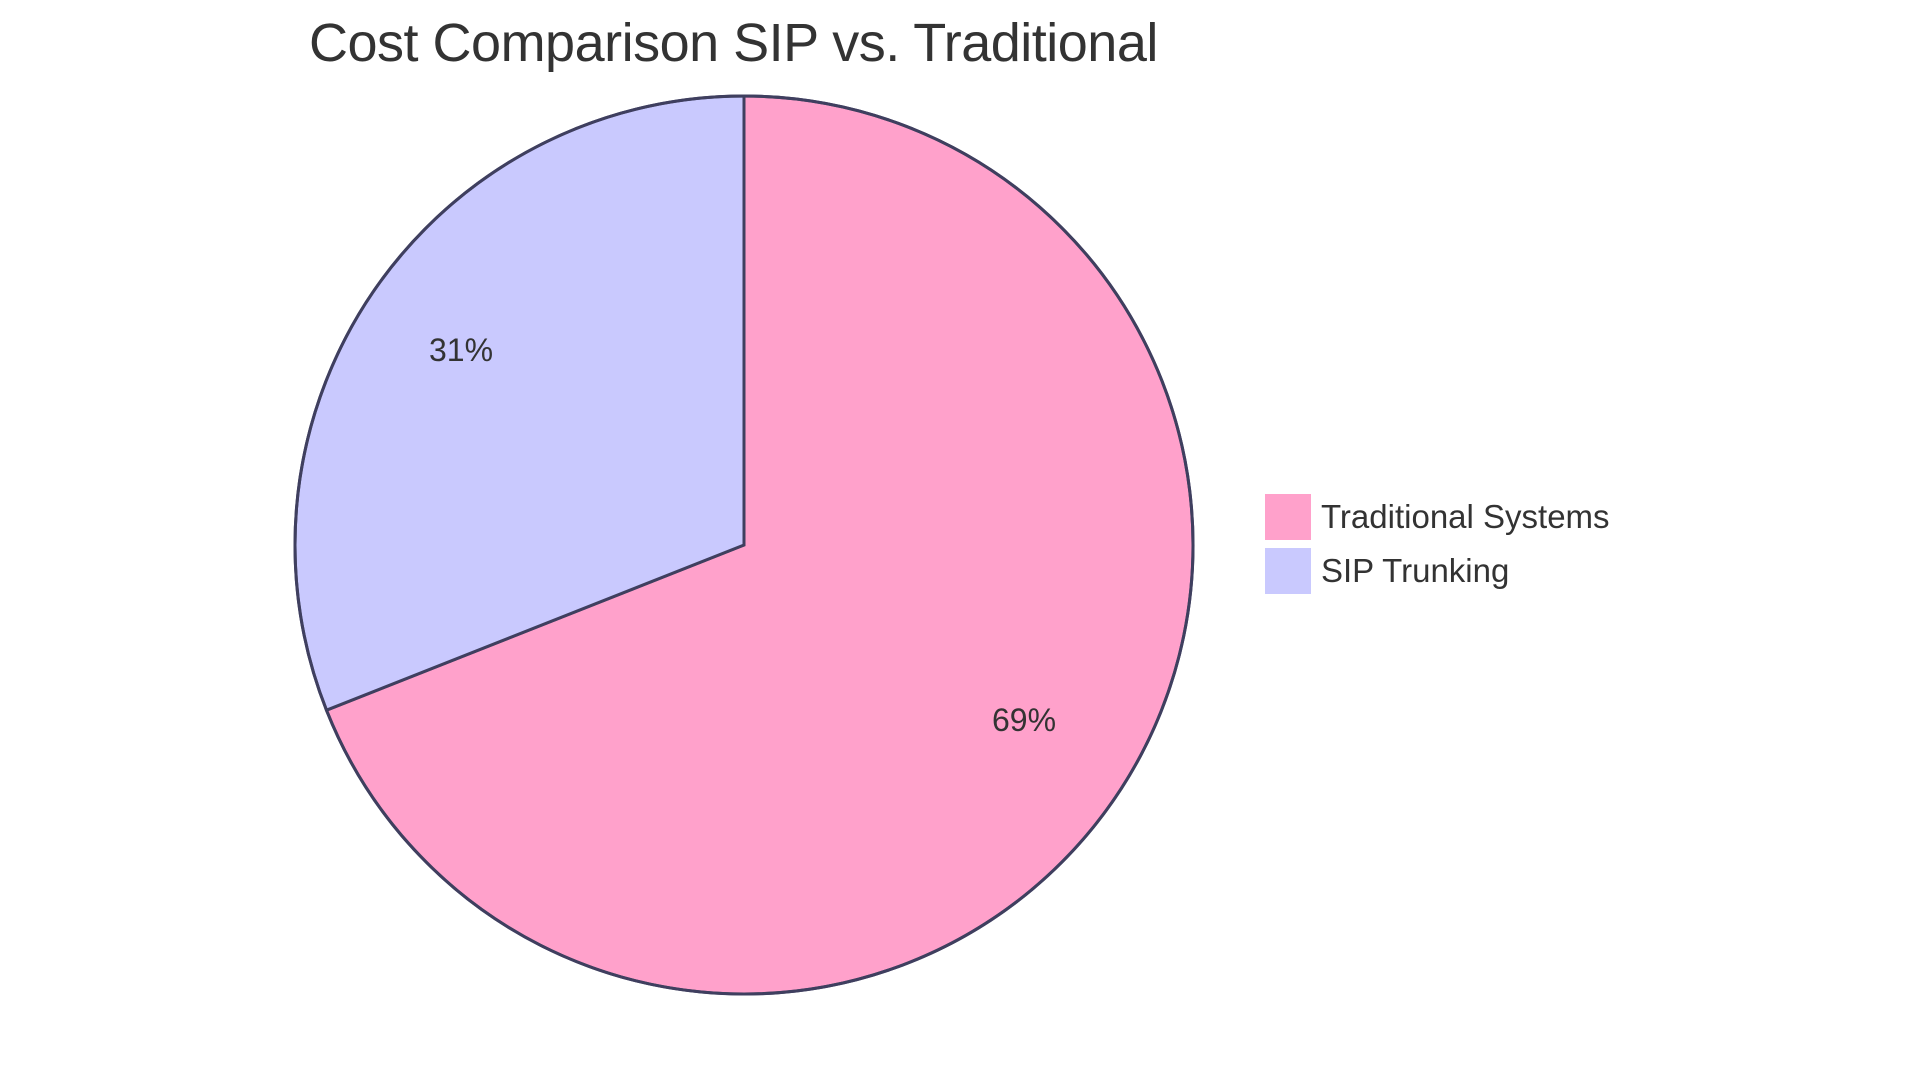  I want to click on slice-label-traditional-systems: 69%, so click(1024, 720).